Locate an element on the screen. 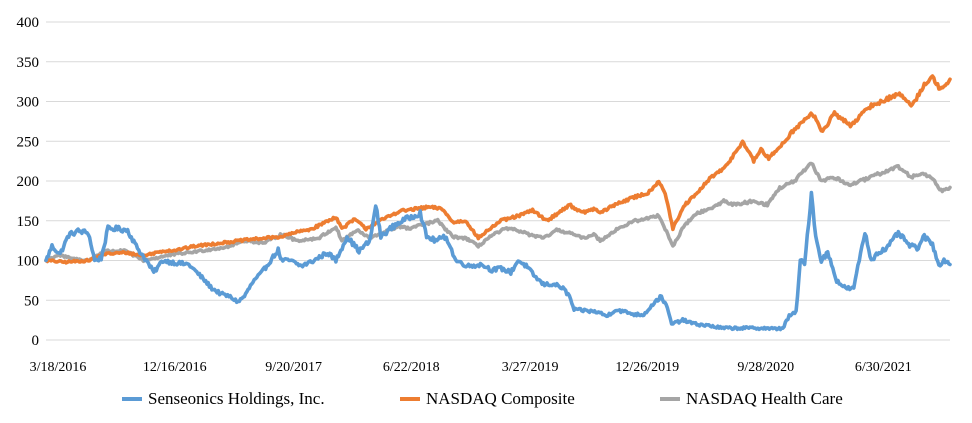 This screenshot has width=972, height=423. y-tick-label: 150 is located at coordinates (28, 222).